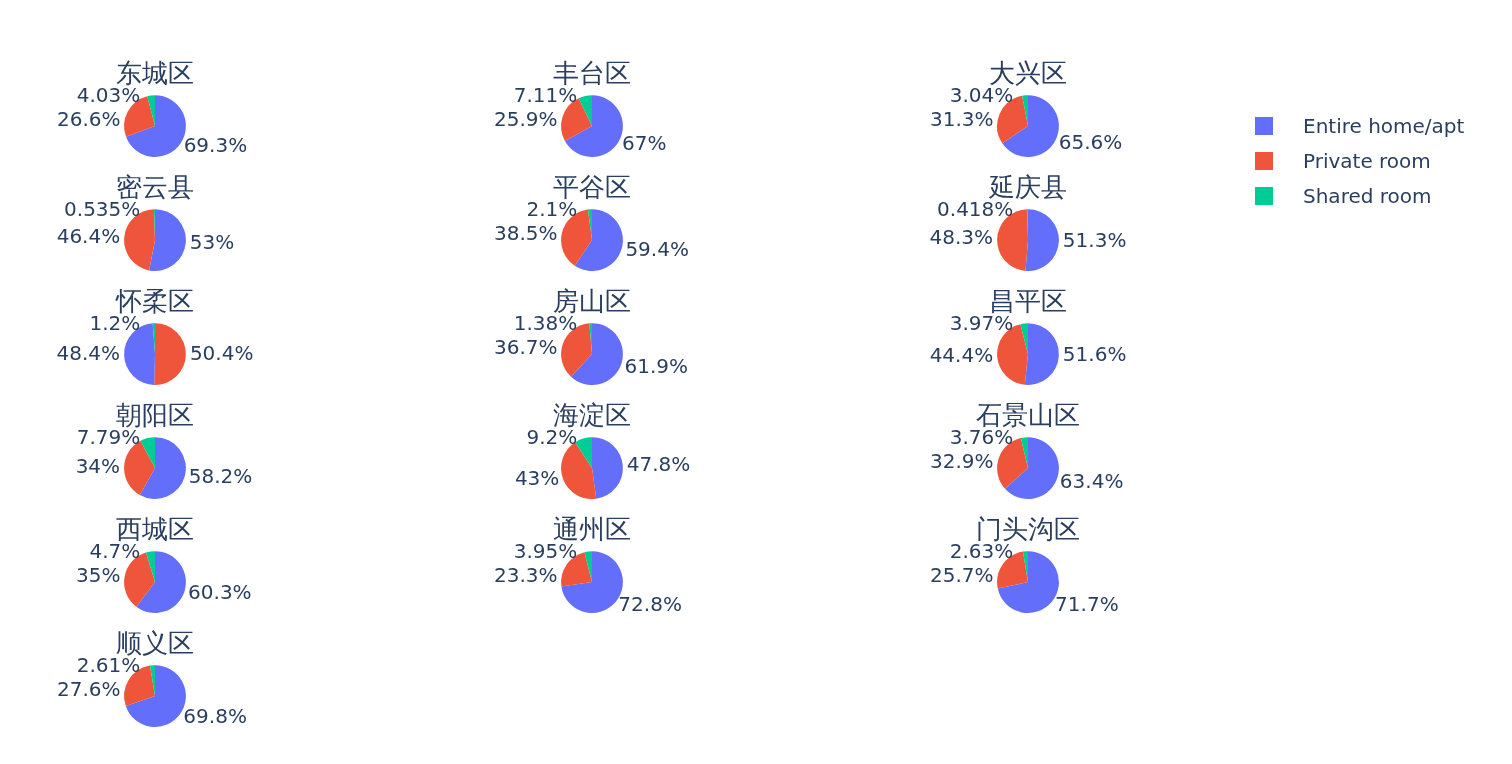 This screenshot has width=1512, height=764. What do you see at coordinates (154, 301) in the screenshot?
I see `chart-title: 怀柔区` at bounding box center [154, 301].